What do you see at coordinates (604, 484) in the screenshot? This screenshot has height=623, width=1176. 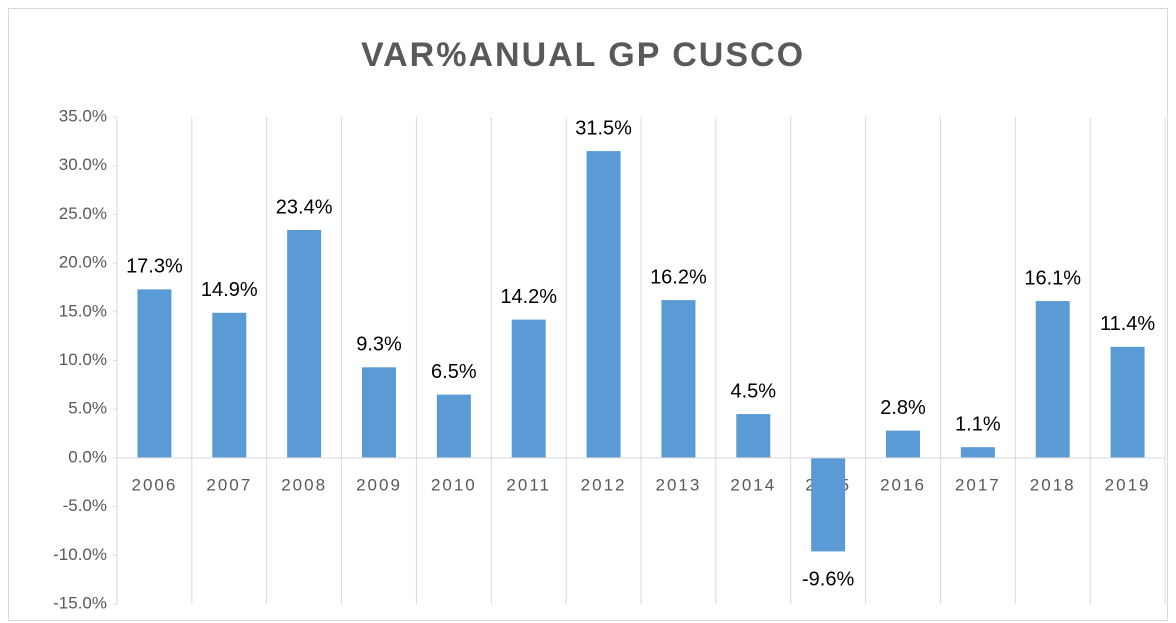 I see `x-tick-label: 2012` at bounding box center [604, 484].